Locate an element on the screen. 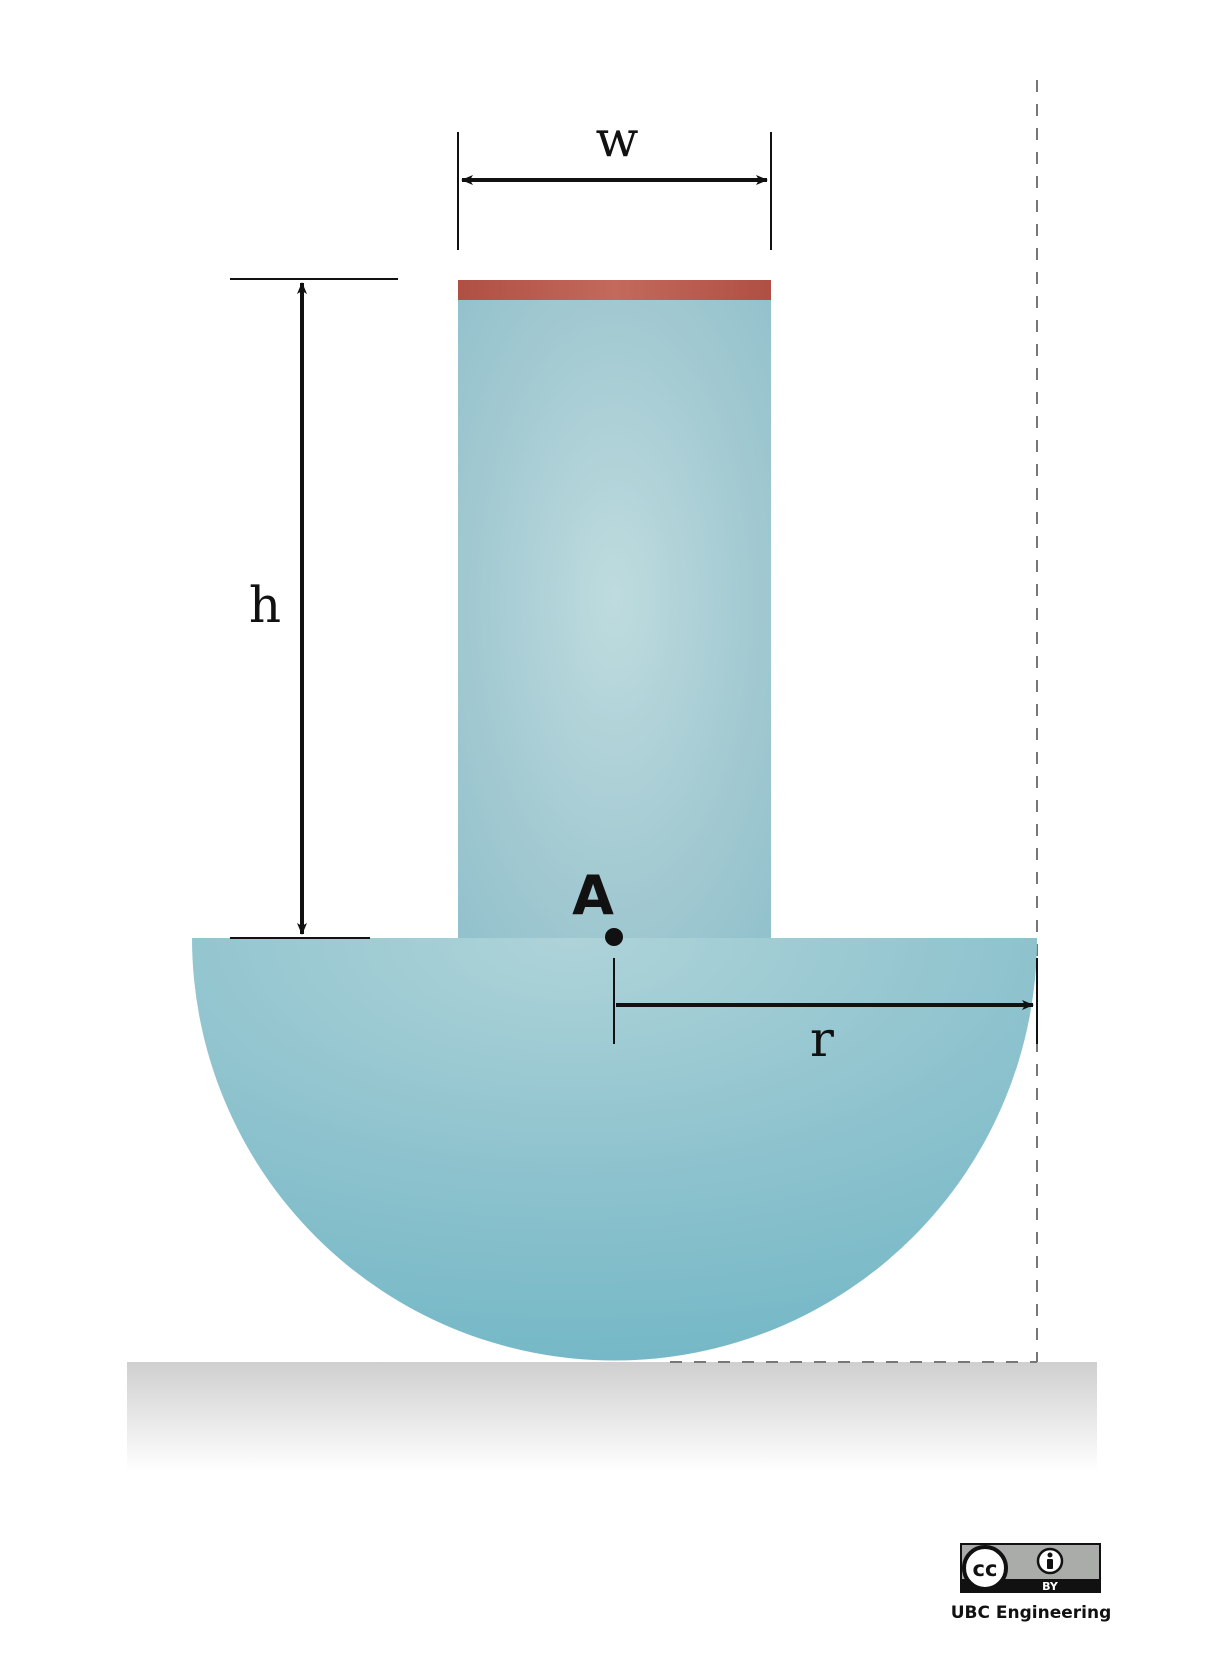  column-top-strip is located at coordinates (614, 290).